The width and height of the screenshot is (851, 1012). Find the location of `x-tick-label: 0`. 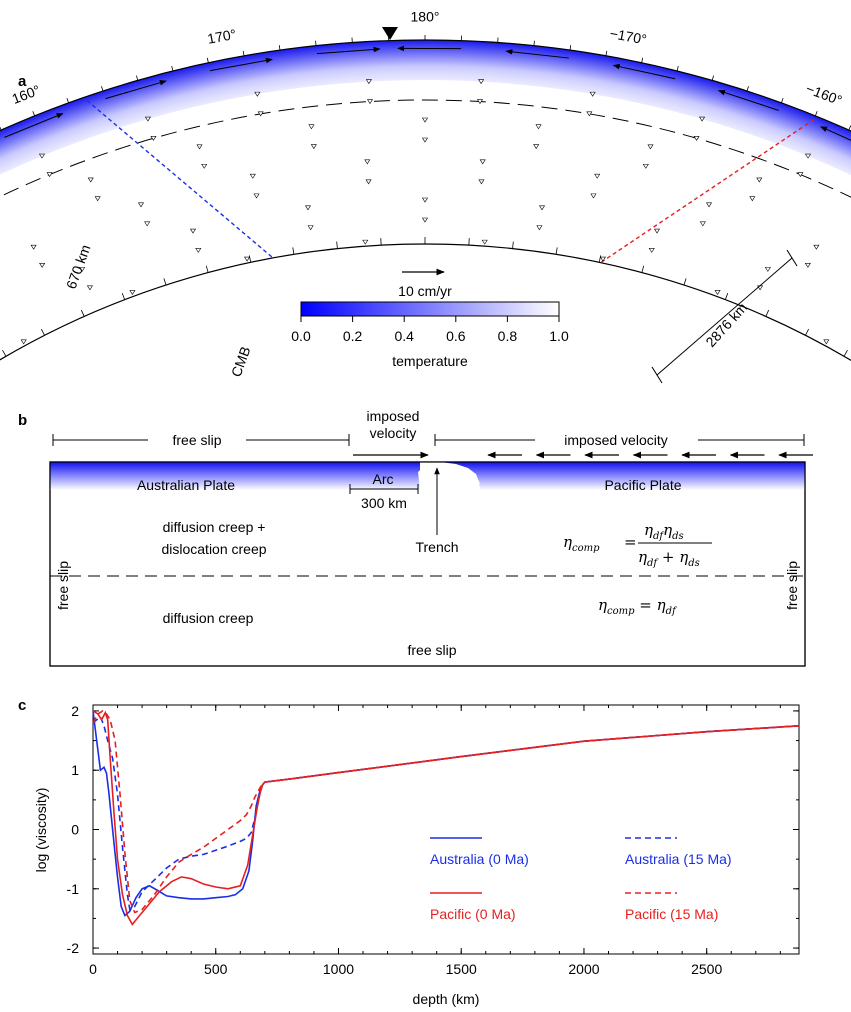

x-tick-label: 0 is located at coordinates (93, 969).